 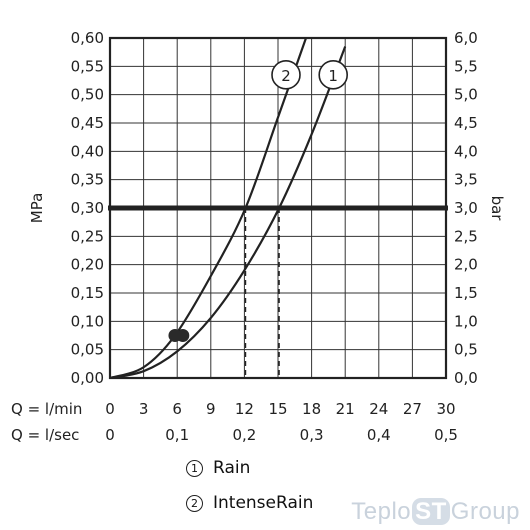 I want to click on x-tick-label-lmin: 18, so click(x=311, y=409).